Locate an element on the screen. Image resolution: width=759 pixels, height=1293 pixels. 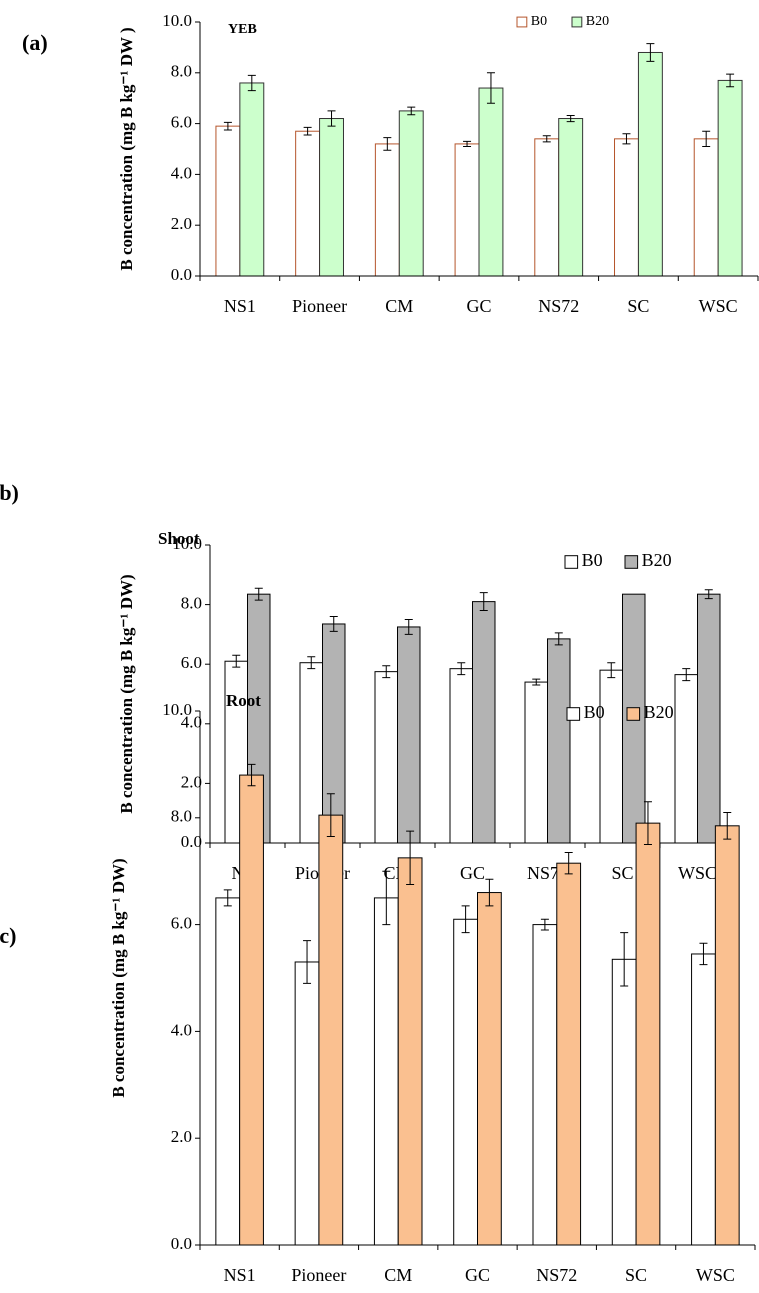
x-tick-label: CM is located at coordinates (399, 306).